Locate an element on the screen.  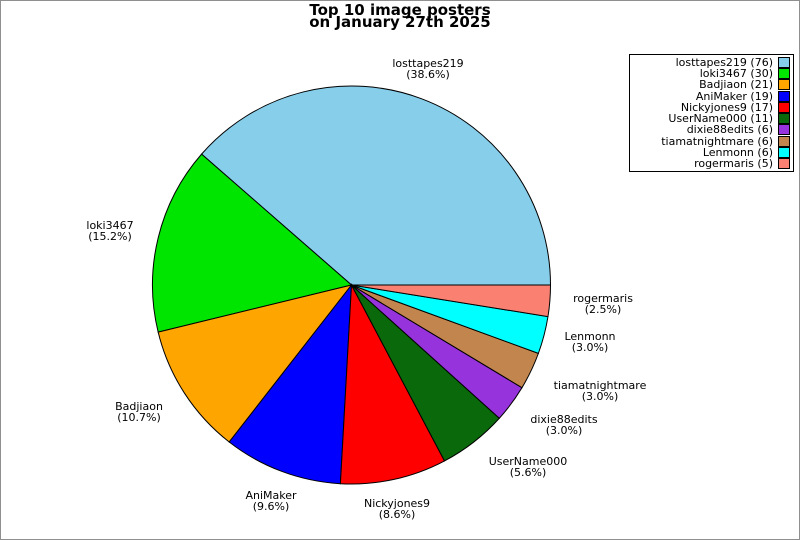
legend-row-Badjiaon: Badjiaon (21) is located at coordinates (711, 85).